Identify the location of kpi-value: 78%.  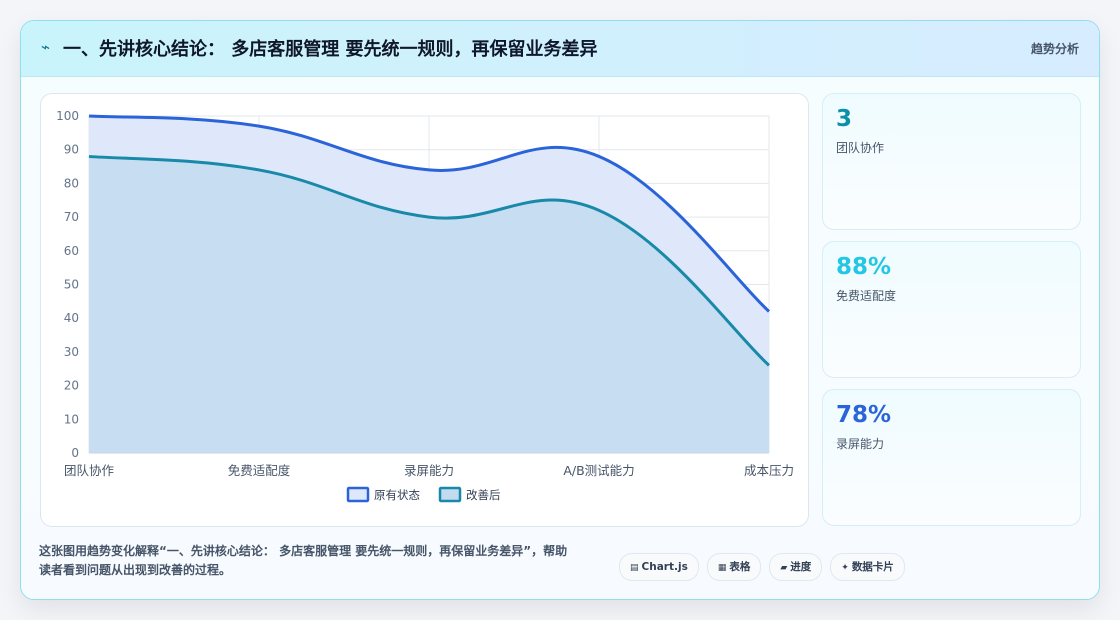
(864, 415).